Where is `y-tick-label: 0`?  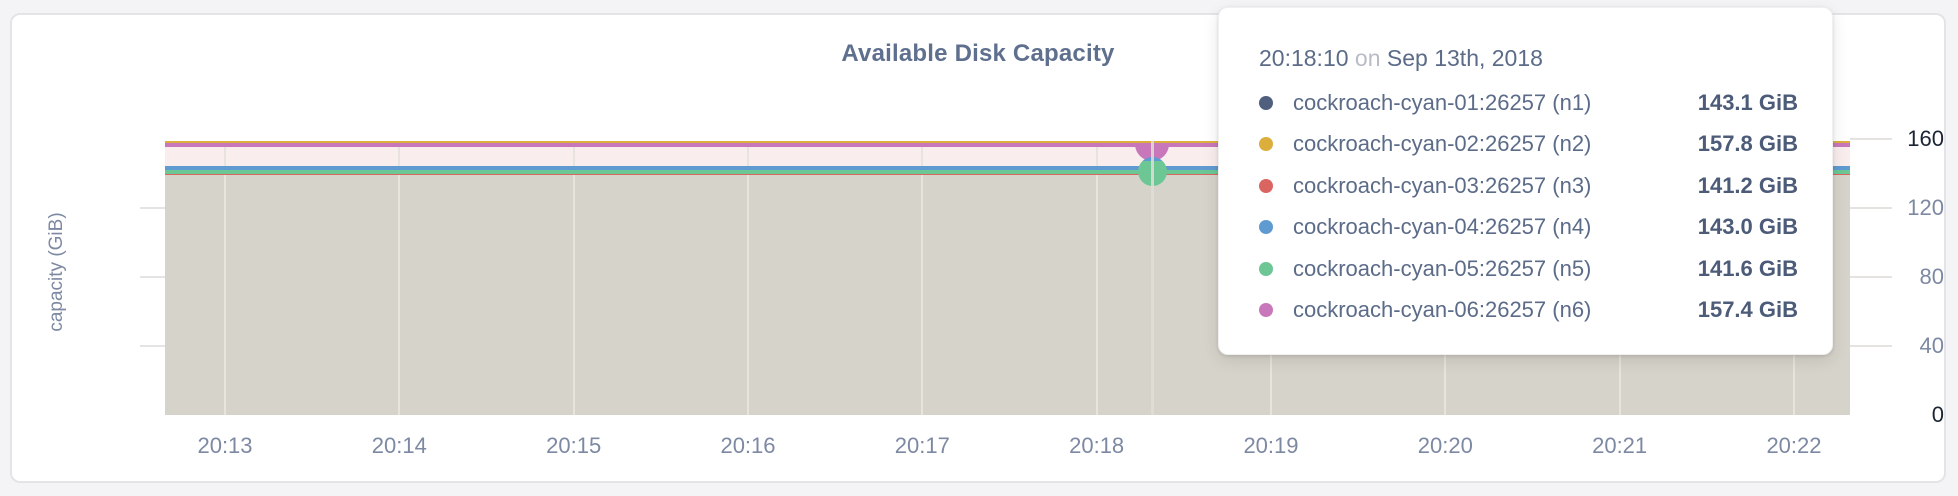
y-tick-label: 0 is located at coordinates (1937, 414).